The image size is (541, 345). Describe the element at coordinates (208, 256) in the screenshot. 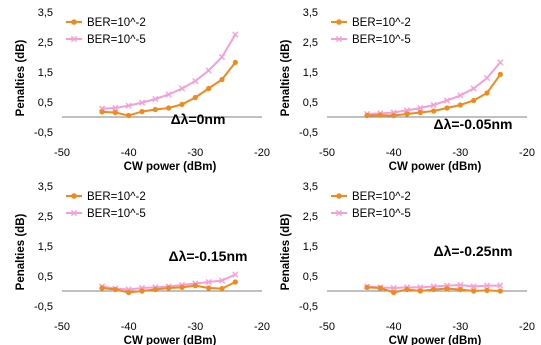

I see `delta-lambda-annotation: Δλ=-0.15nm` at that location.